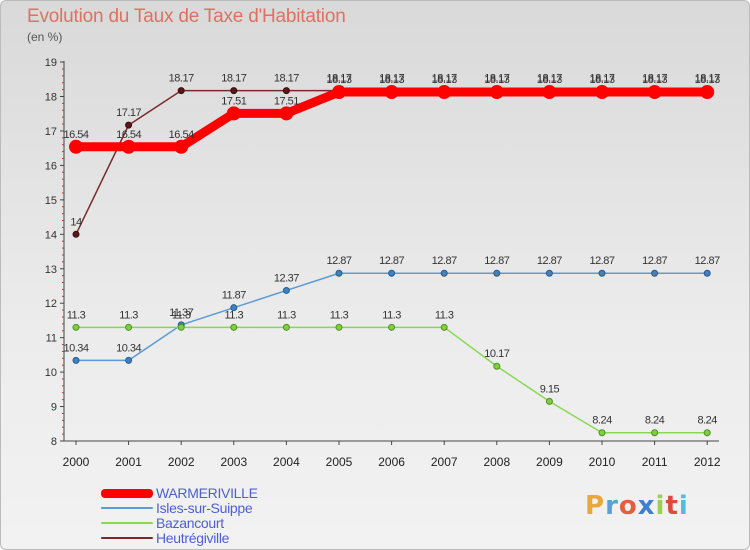 The width and height of the screenshot is (750, 550). Describe the element at coordinates (127, 538) in the screenshot. I see `legend-swatch-heutregiville` at that location.